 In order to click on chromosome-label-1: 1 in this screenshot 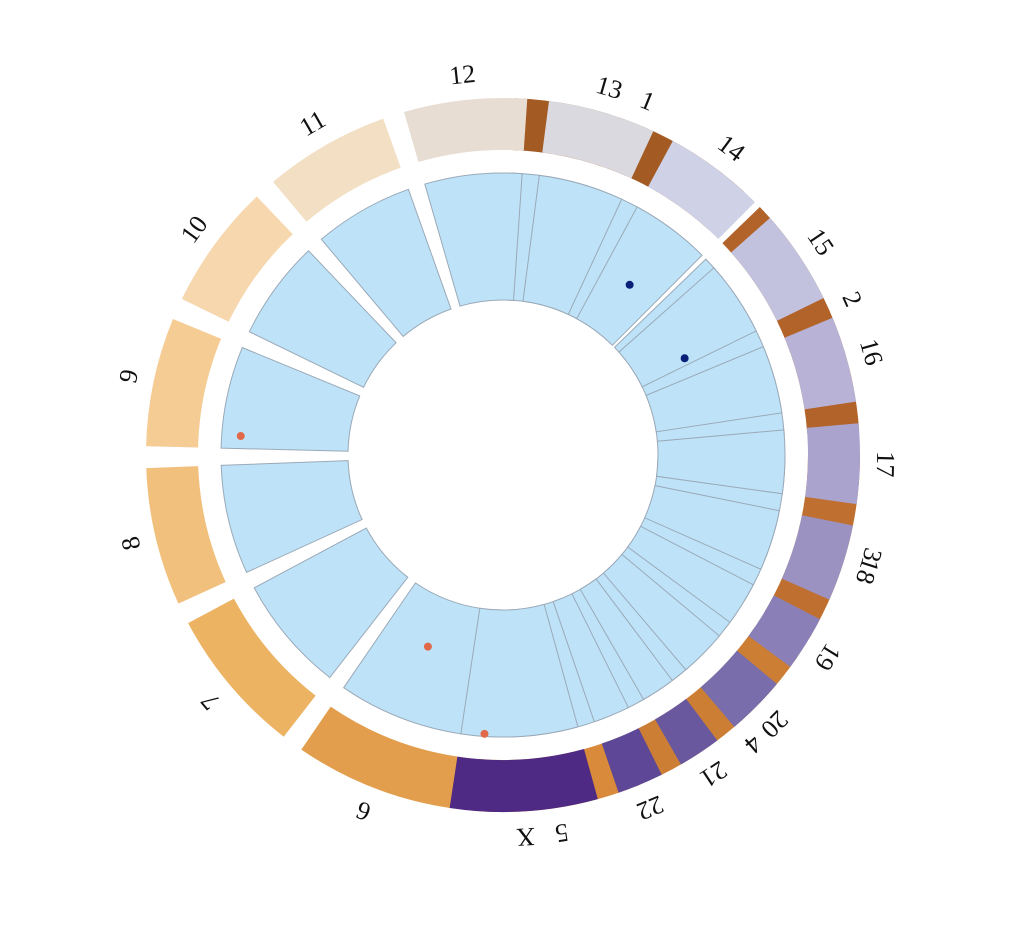, I will do `click(647, 101)`.